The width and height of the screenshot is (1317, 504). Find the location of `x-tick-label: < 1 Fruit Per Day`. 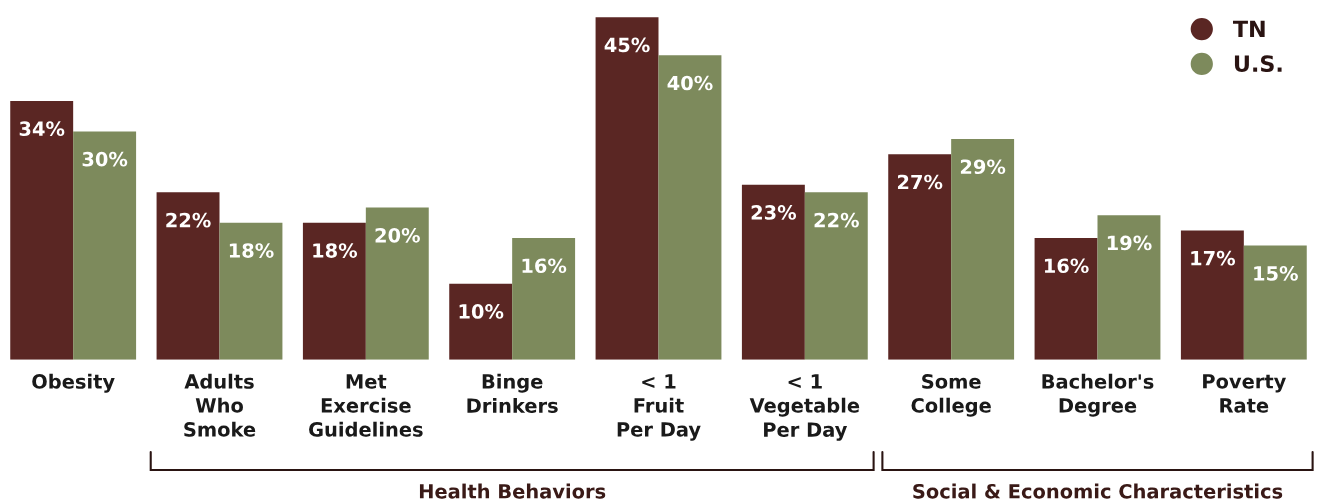

x-tick-label: < 1 Fruit Per Day is located at coordinates (659, 407).